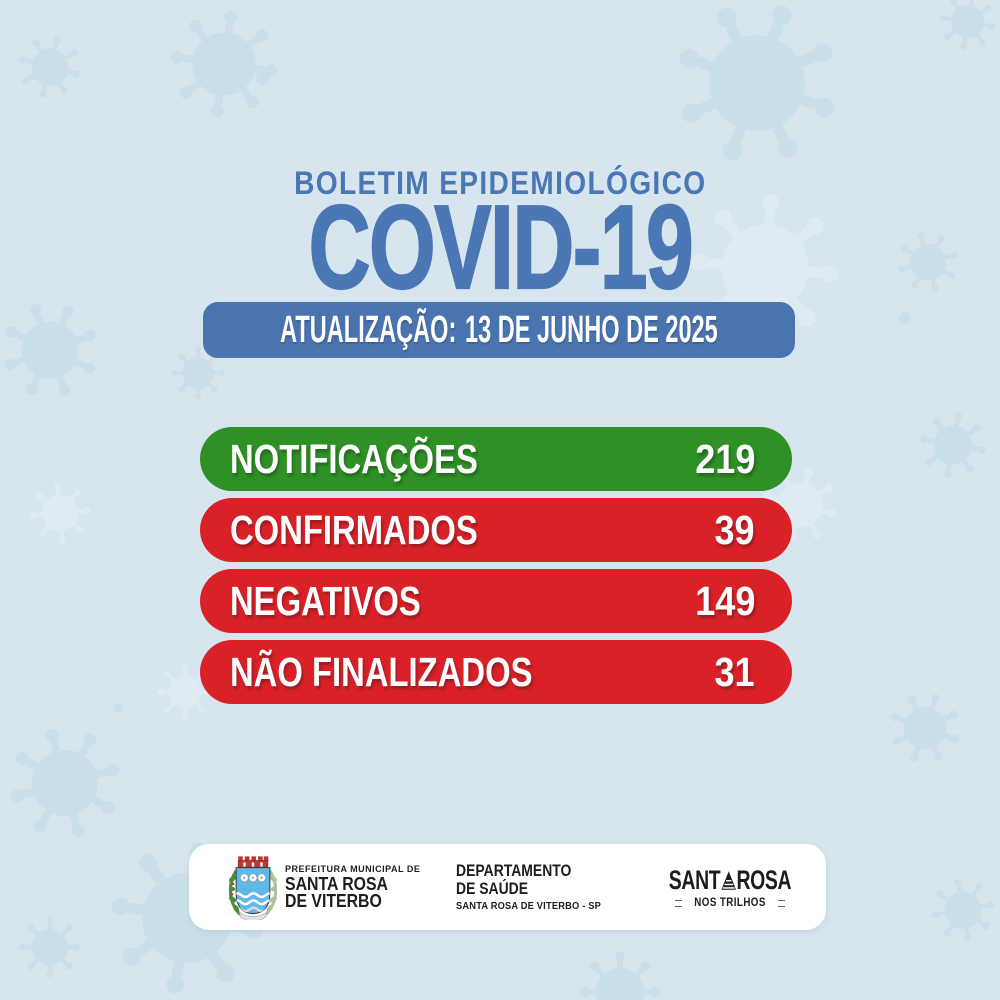 The height and width of the screenshot is (1000, 1000). I want to click on brand-name-row: SANT ROSA, so click(730, 880).